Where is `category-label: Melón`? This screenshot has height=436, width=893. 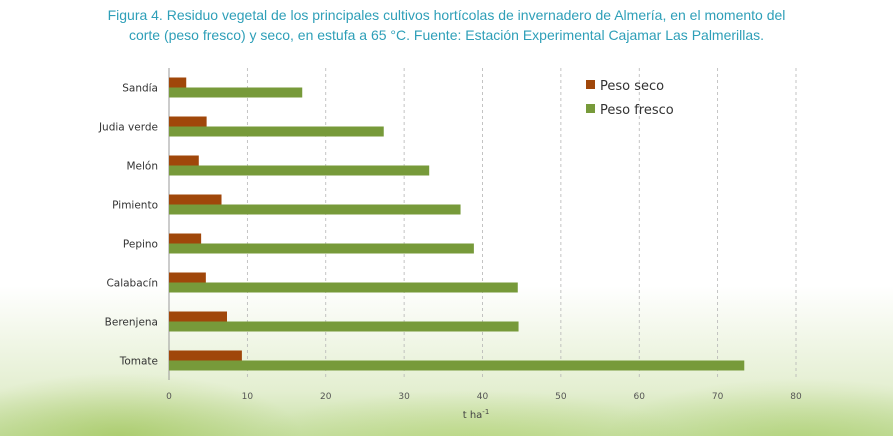 category-label: Melón is located at coordinates (142, 167).